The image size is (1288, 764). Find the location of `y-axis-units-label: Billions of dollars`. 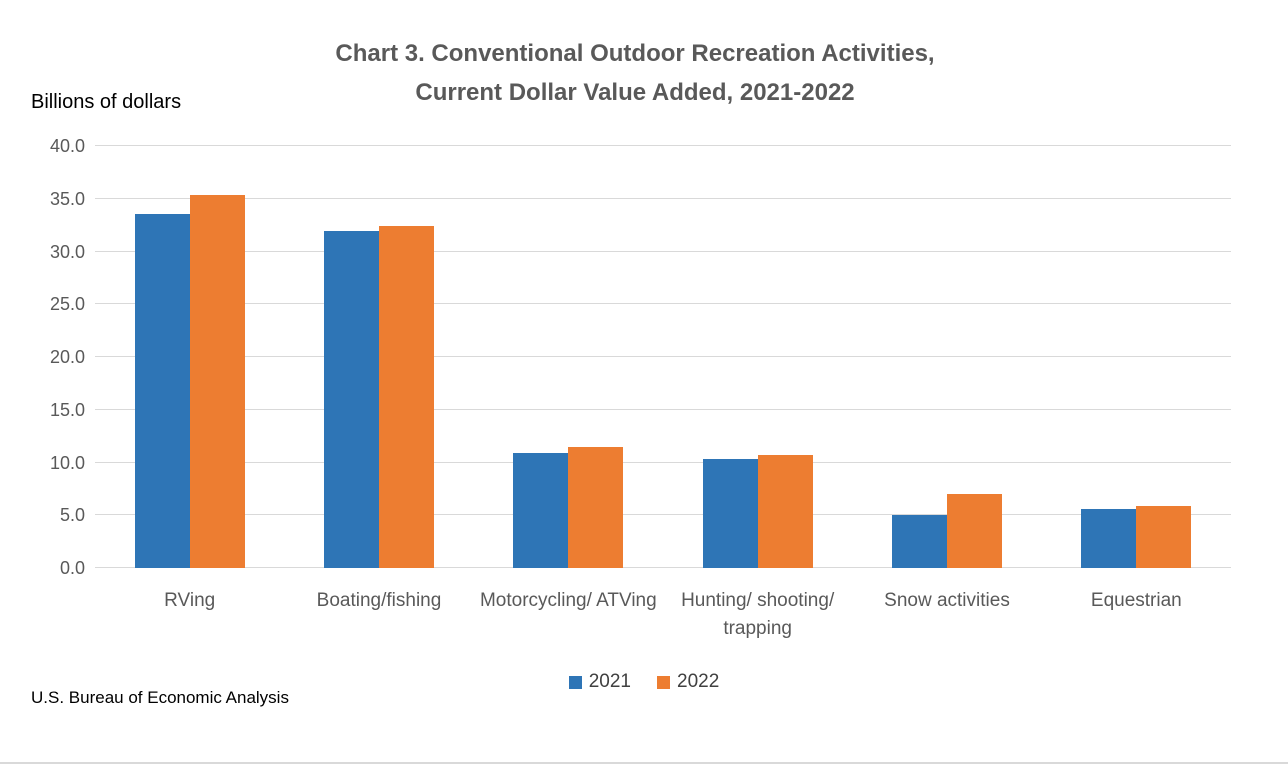

y-axis-units-label: Billions of dollars is located at coordinates (106, 102).